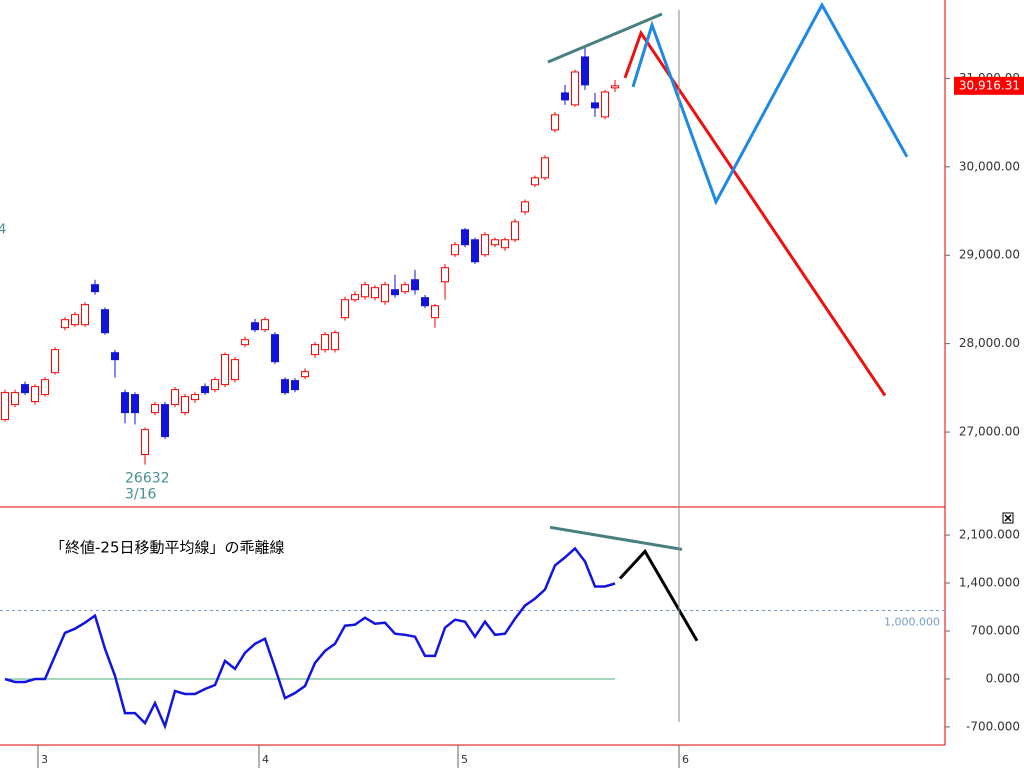 The image size is (1024, 768). What do you see at coordinates (310, 638) in the screenshot?
I see `oscillator-line` at bounding box center [310, 638].